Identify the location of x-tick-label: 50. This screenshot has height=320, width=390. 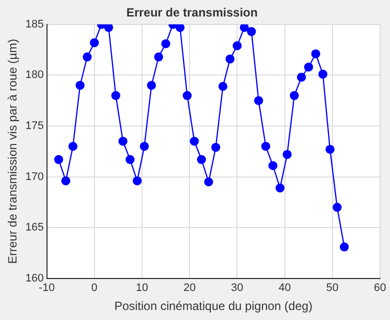
(332, 288).